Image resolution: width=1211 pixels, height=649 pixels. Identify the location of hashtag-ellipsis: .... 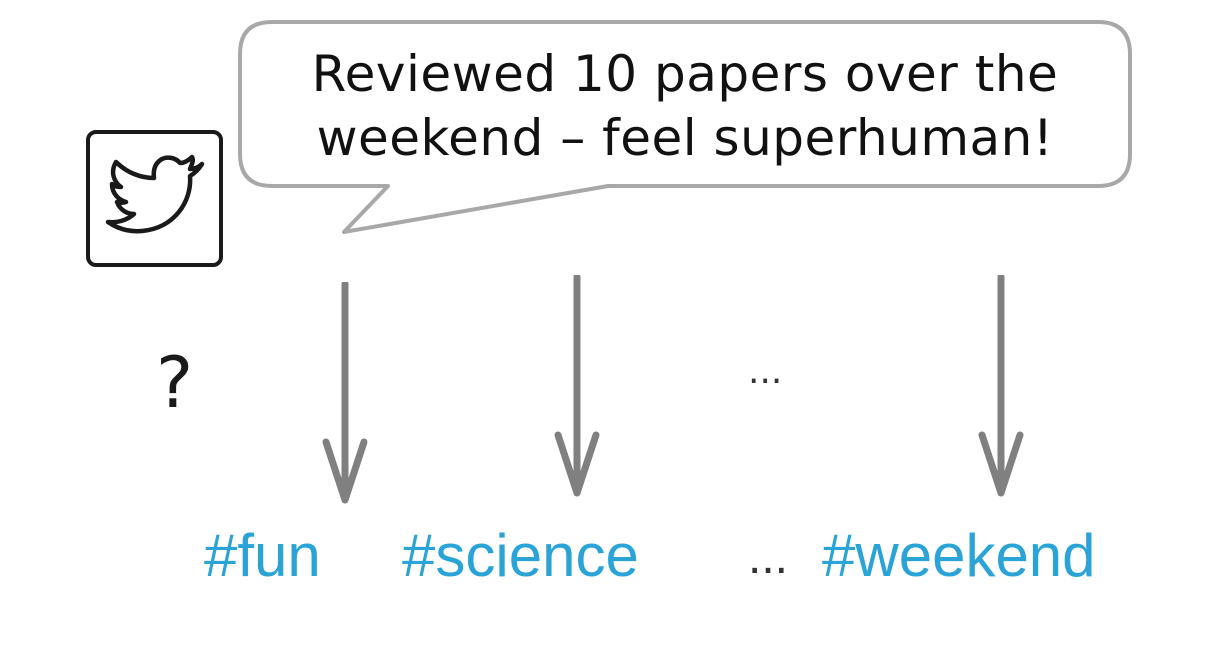
(768, 557).